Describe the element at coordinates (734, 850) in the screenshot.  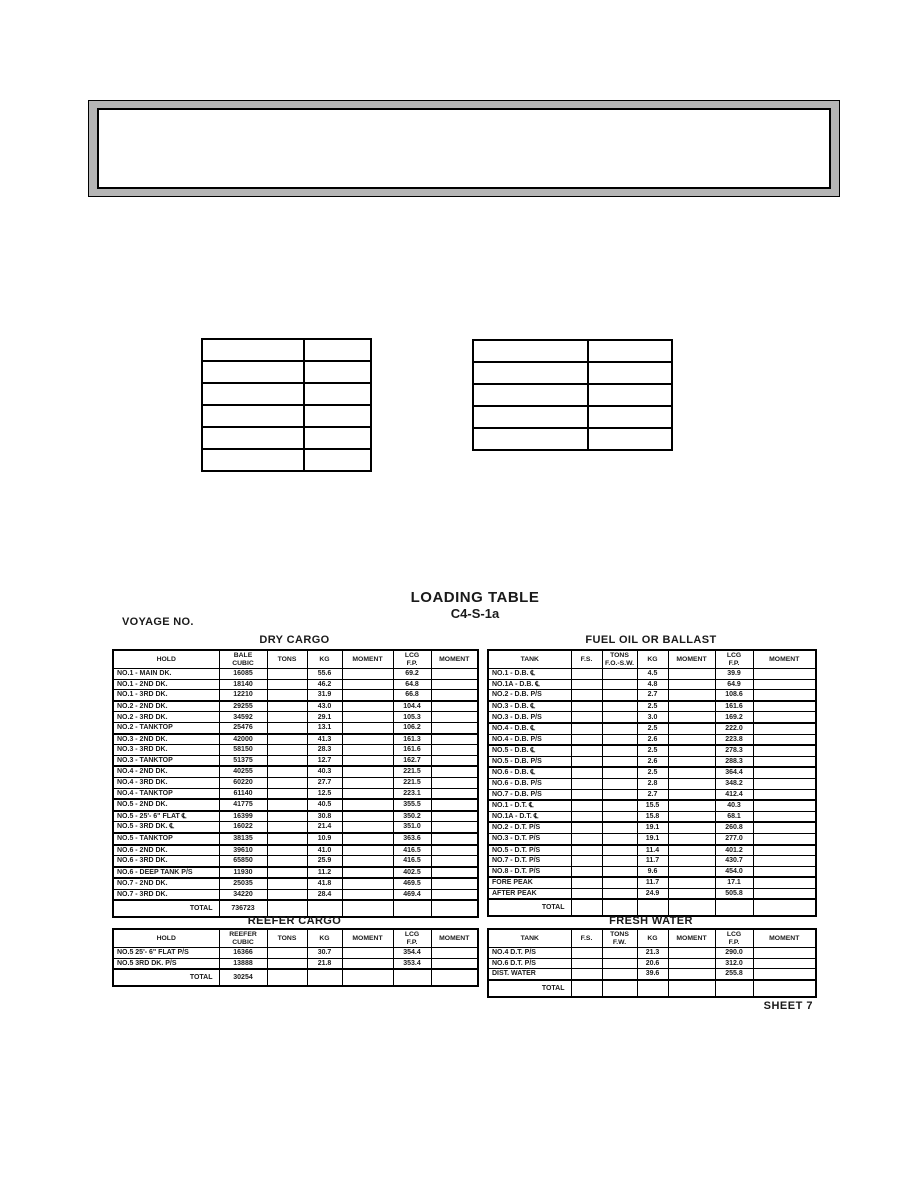
I see `table-cell: 401.2` at that location.